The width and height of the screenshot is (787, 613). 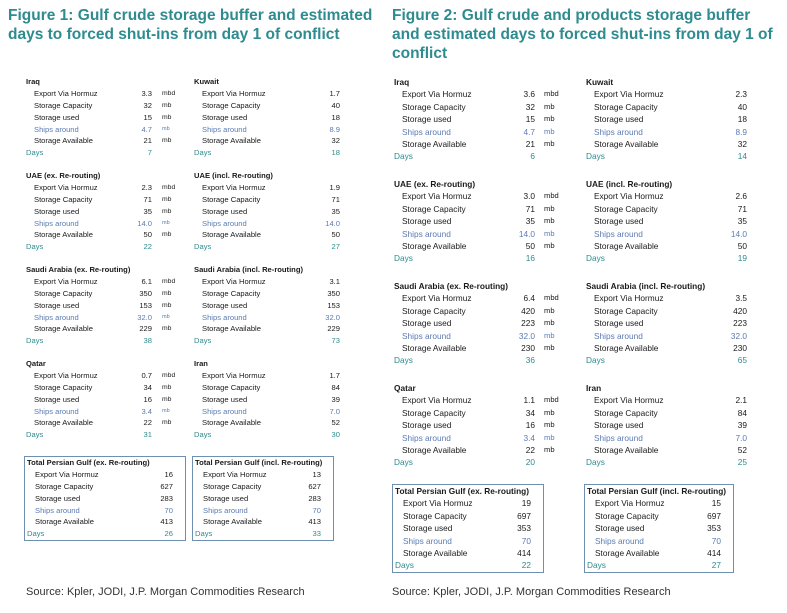 I want to click on row-value: 350, so click(x=333, y=293).